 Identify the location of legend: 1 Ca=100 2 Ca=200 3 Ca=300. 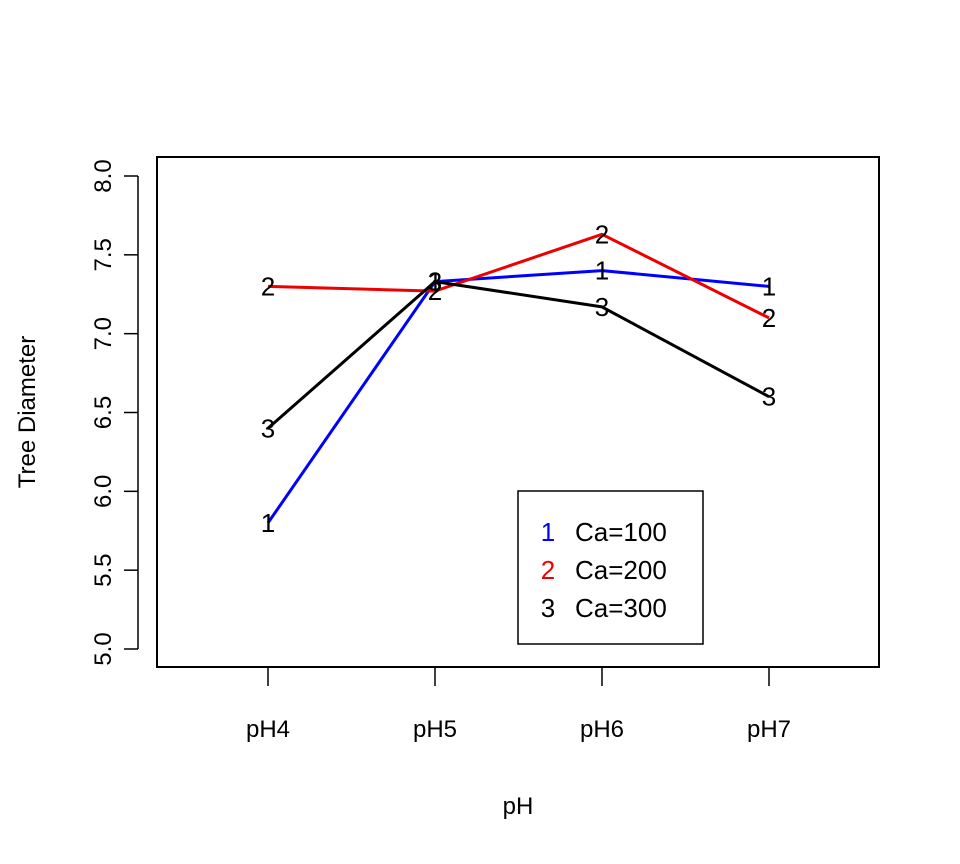
(610, 567).